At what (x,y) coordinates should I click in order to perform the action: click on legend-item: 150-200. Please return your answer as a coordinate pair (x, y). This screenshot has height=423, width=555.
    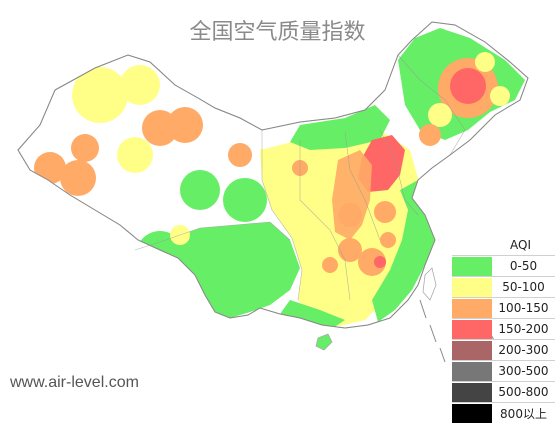
    Looking at the image, I should click on (503, 328).